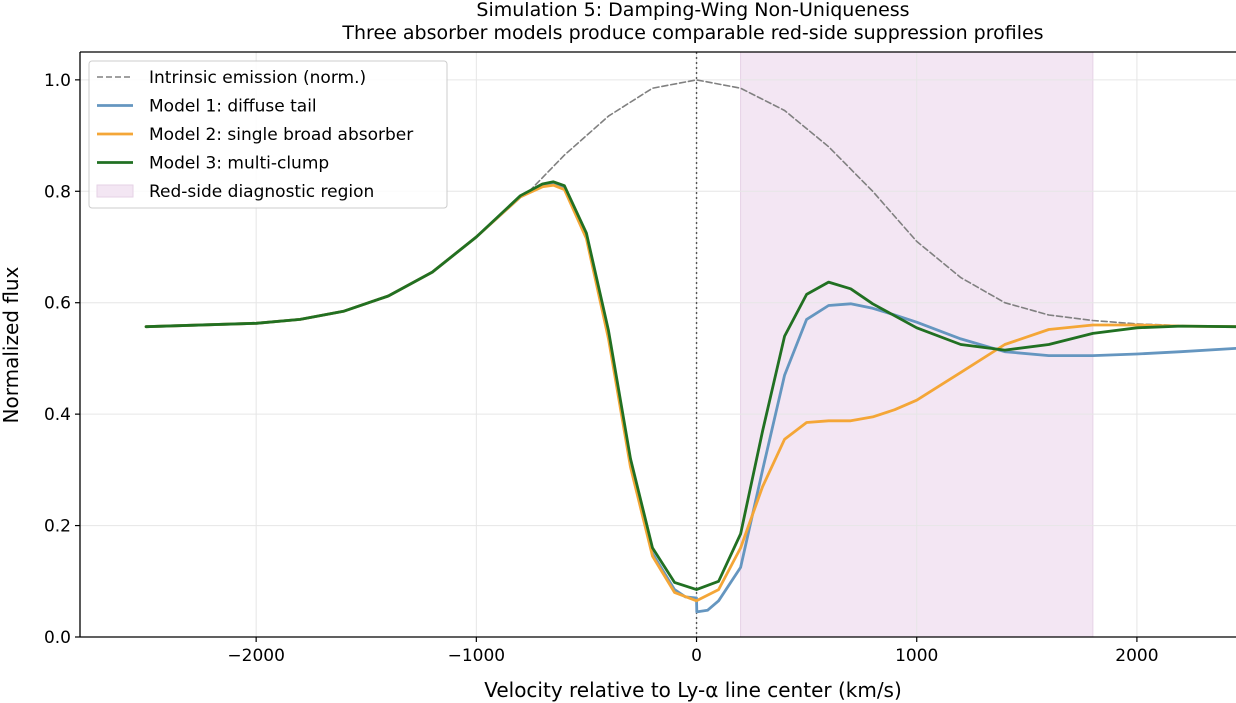 Image resolution: width=1236 pixels, height=703 pixels. I want to click on y-axis-label: Normalized flux, so click(11, 344).